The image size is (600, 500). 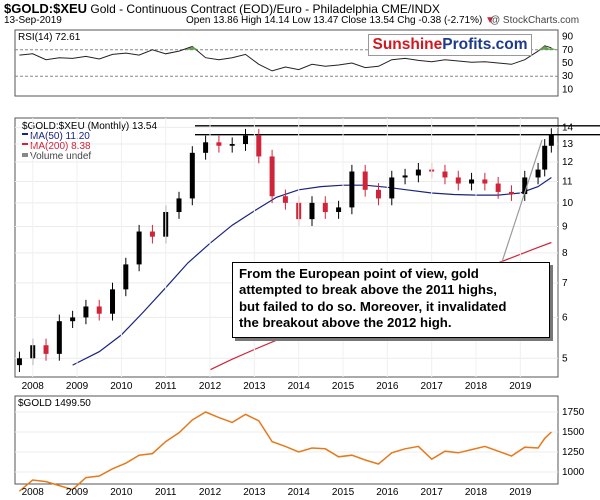 I want to click on gold-line, so click(x=285, y=451).